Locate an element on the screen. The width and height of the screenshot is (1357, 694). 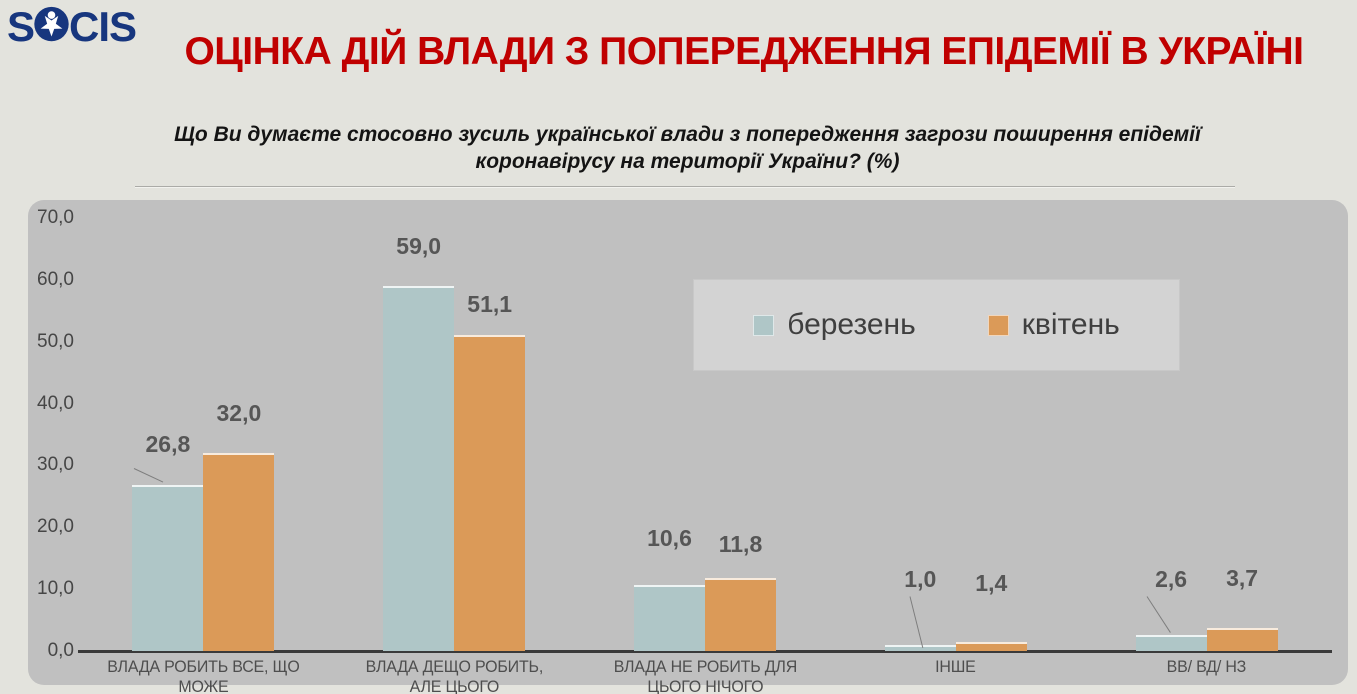
category-label: ІНШЕ is located at coordinates (956, 666).